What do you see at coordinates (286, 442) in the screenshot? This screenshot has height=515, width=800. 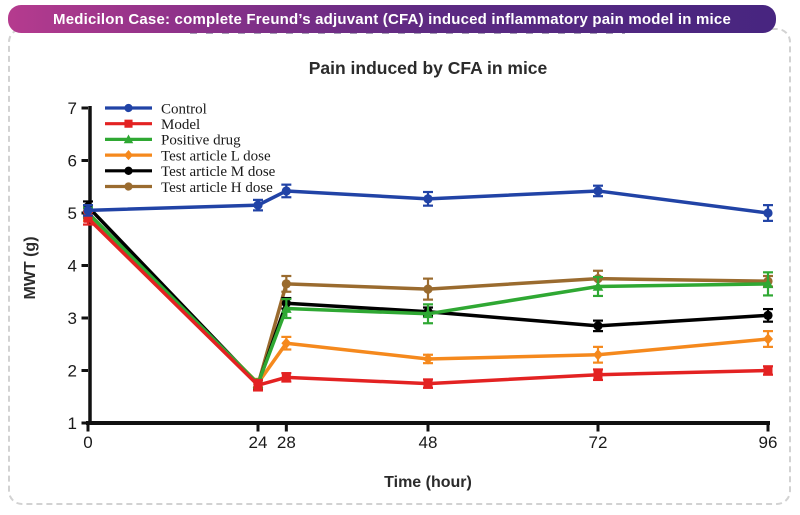 I see `x-tick-label: 28` at bounding box center [286, 442].